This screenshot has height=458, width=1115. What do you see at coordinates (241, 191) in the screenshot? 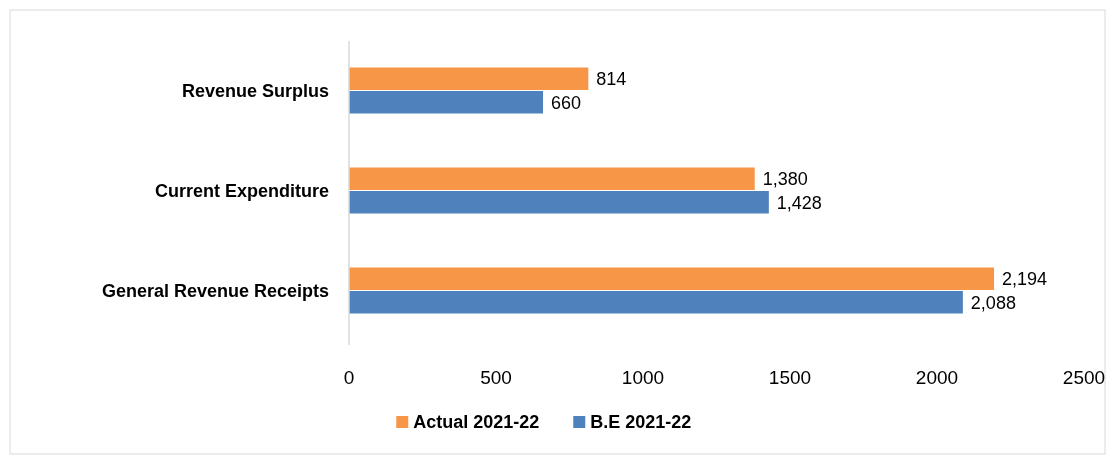
I see `y-tick-label: Current Expenditure` at bounding box center [241, 191].